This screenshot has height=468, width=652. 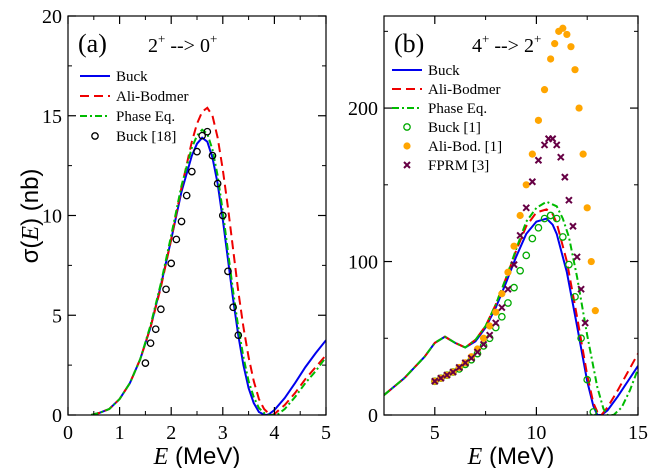 I want to click on panel-b-legend-ali-bodmer-label: Ali-Bodmer, so click(x=464, y=90).